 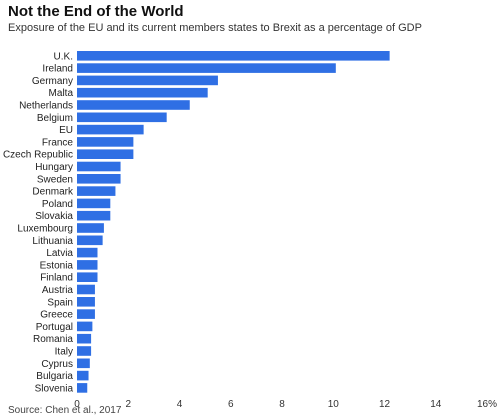 I want to click on category-label-eu: EU, so click(x=66, y=130).